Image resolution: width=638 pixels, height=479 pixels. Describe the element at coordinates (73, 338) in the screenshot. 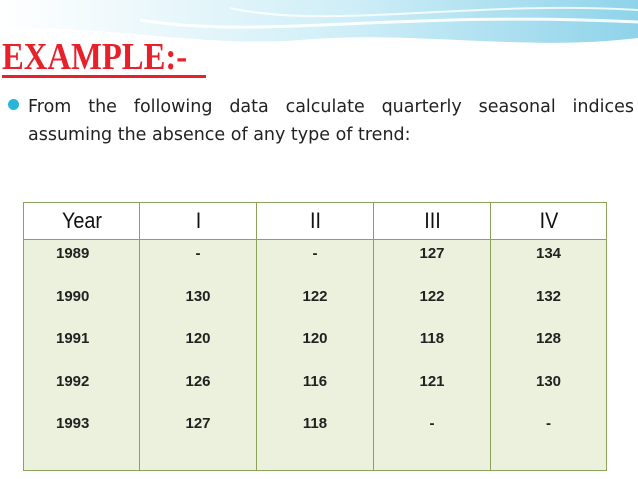

I see `table-cell: 1991` at that location.